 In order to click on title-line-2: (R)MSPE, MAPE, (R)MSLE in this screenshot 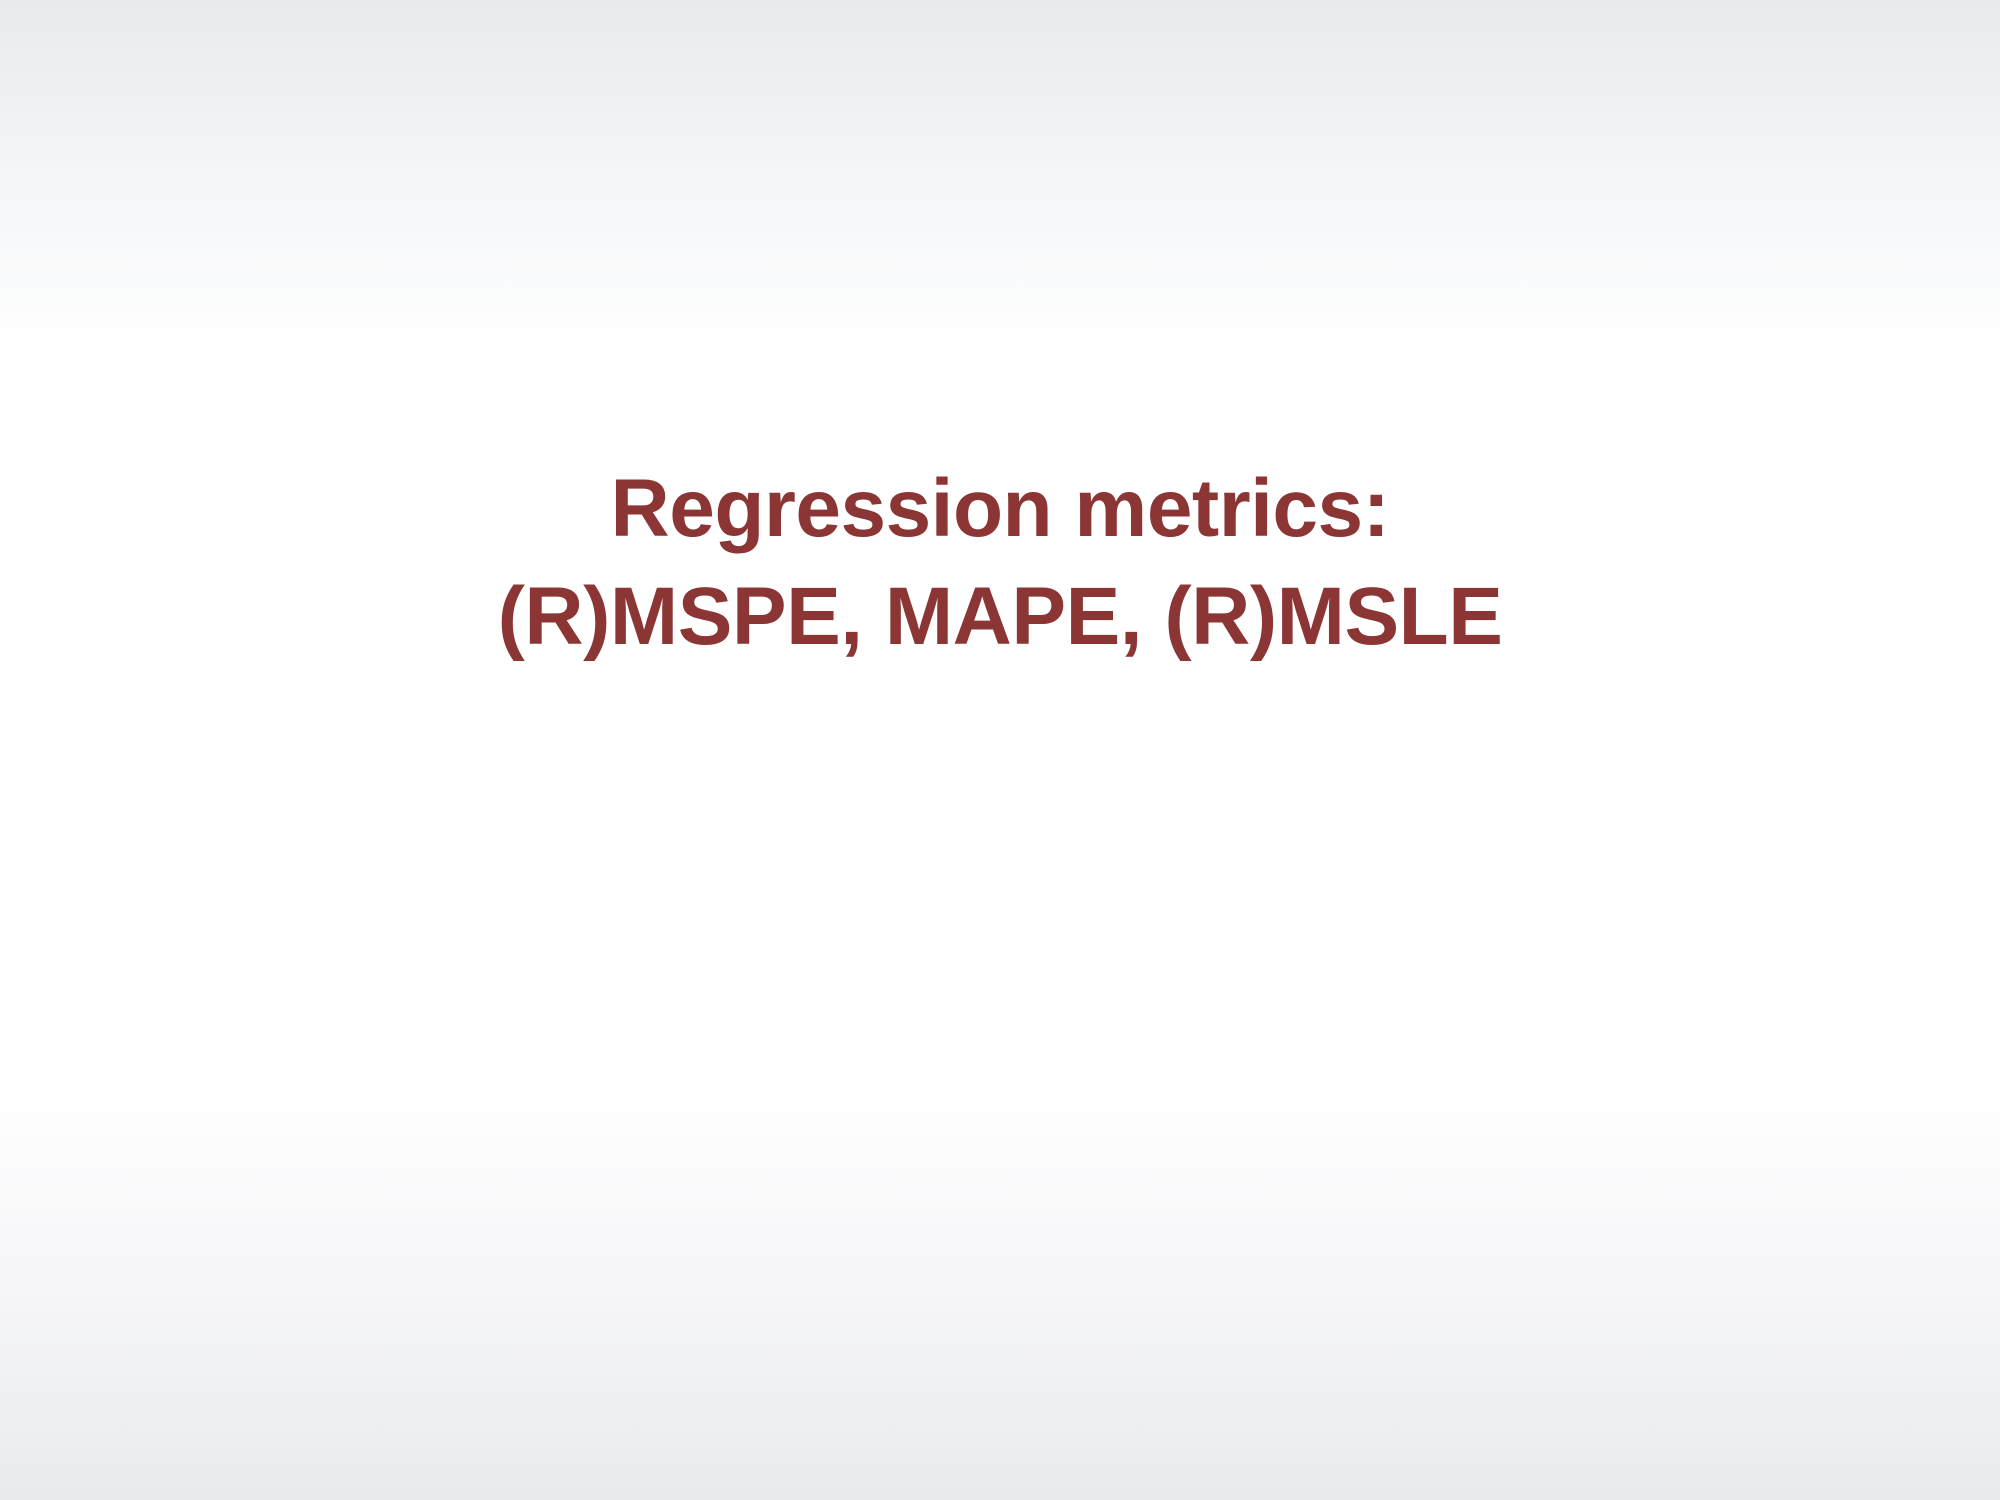, I will do `click(1000, 616)`.